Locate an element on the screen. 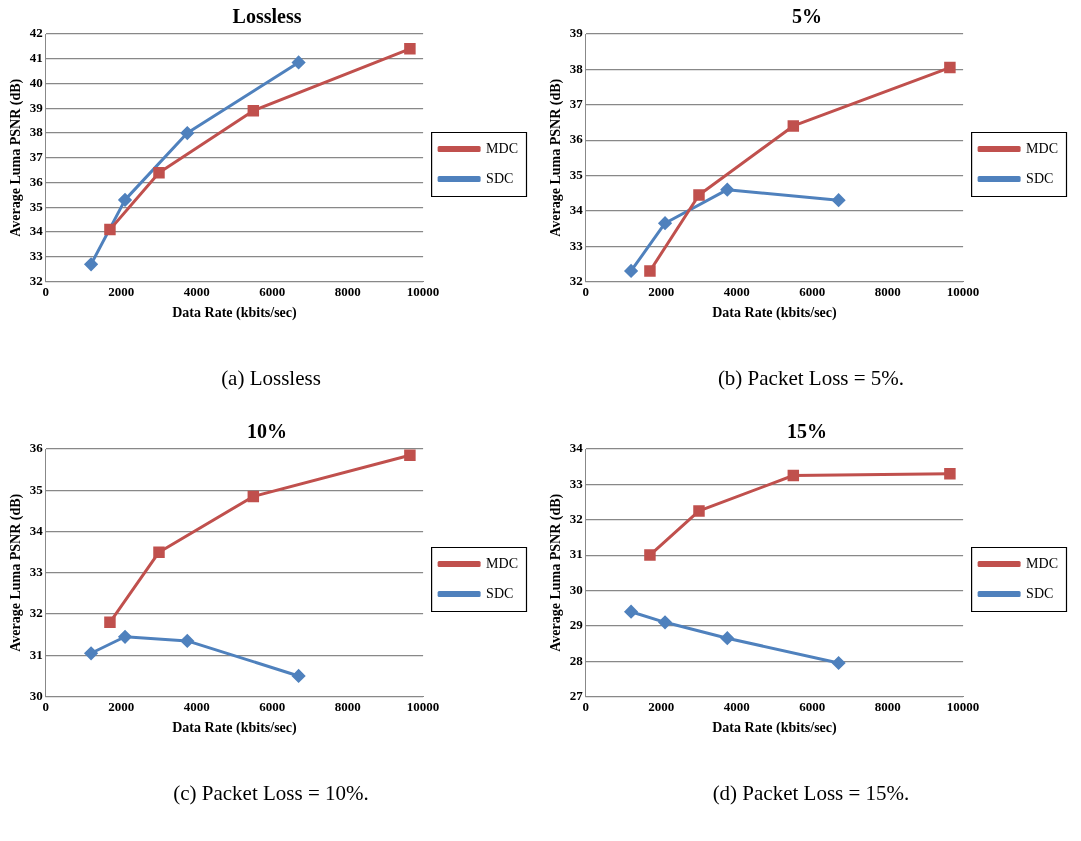 This screenshot has width=1081, height=841. text: (a) Lossless is located at coordinates (271, 378).